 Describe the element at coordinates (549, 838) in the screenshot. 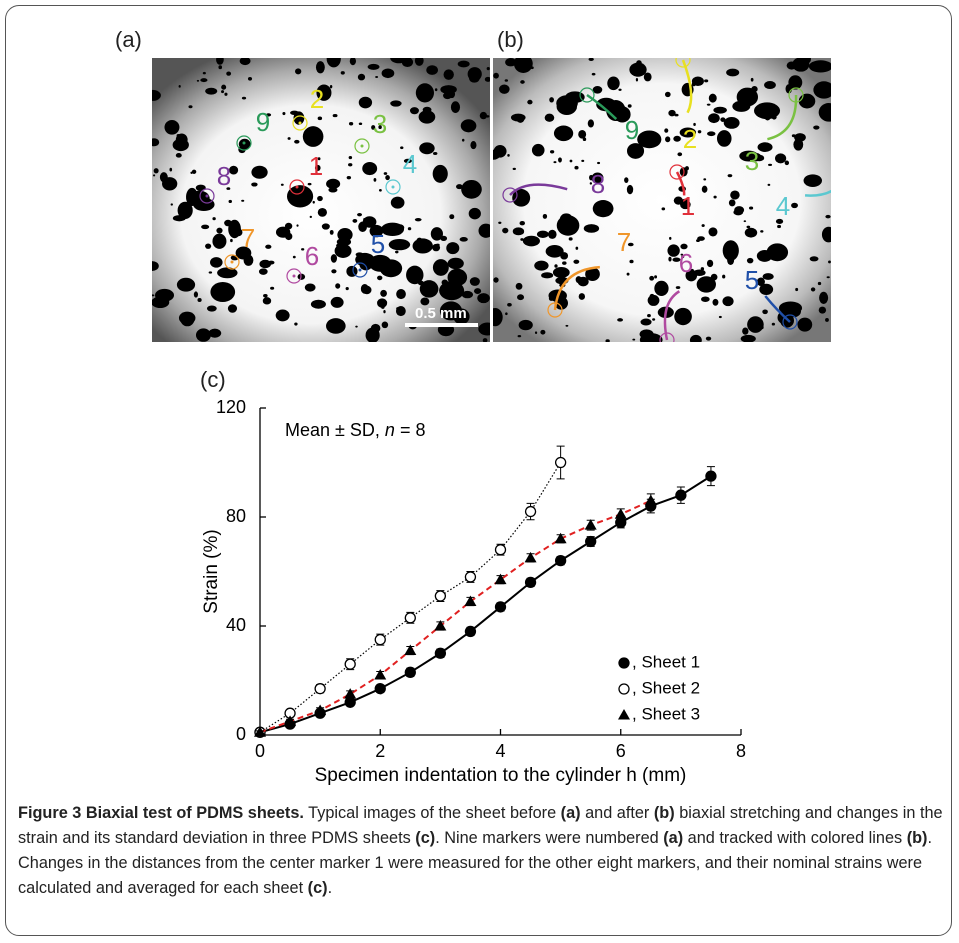

I see `caption-text: . Nine markers were numbered` at that location.